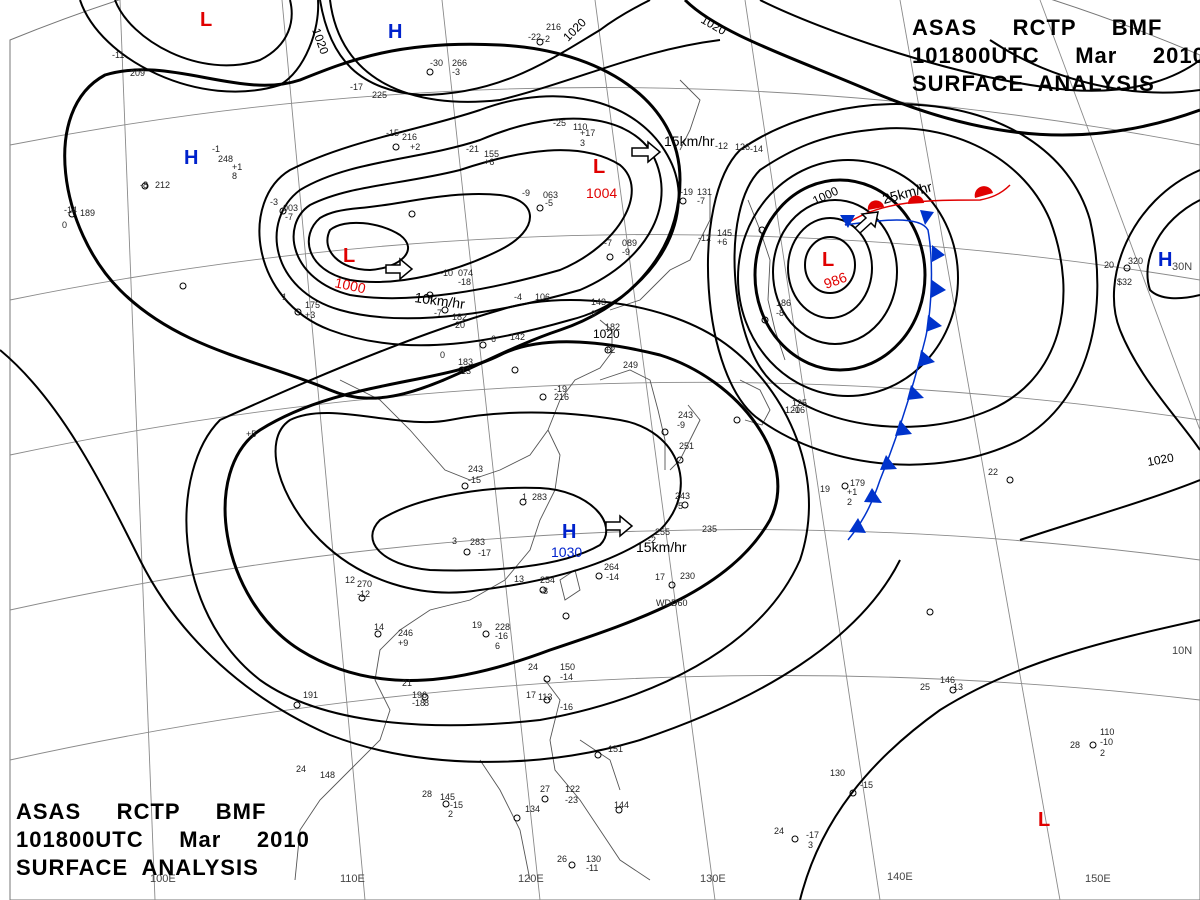  I want to click on station-plot-label: -21, so click(472, 149).